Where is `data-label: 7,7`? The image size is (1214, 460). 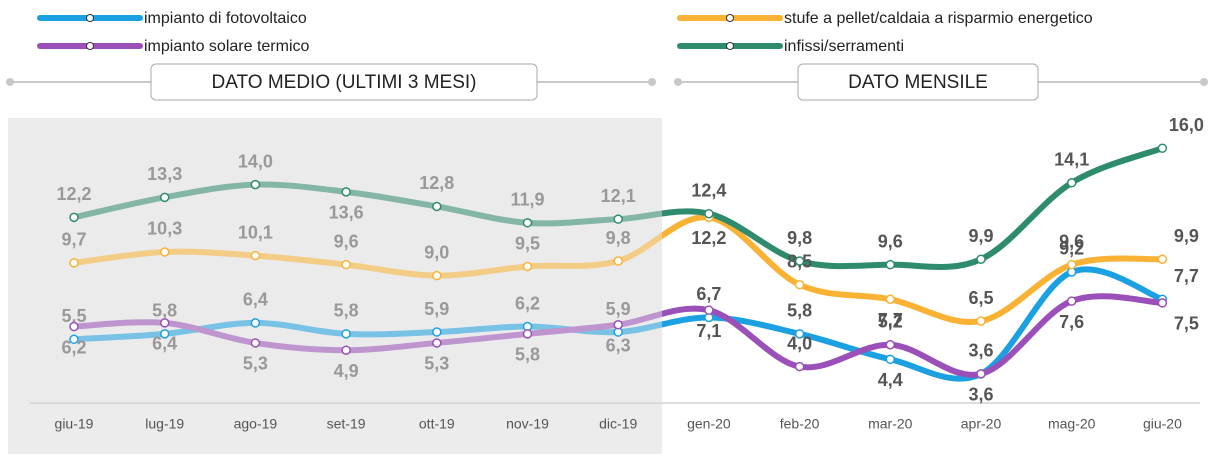 data-label: 7,7 is located at coordinates (1186, 276).